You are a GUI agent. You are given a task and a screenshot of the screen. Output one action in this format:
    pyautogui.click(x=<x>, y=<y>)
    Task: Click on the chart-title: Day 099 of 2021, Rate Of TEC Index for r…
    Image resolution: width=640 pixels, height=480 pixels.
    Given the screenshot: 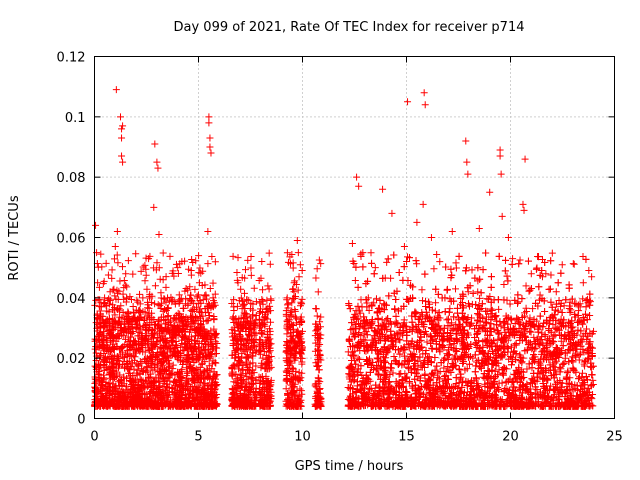 What is the action you would take?
    pyautogui.click(x=349, y=27)
    